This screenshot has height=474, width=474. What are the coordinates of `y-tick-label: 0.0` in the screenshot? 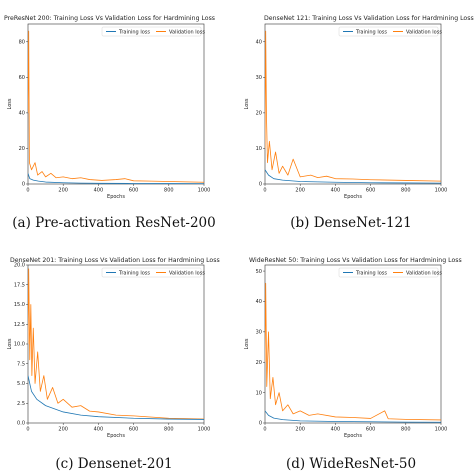 It's located at (21, 424).